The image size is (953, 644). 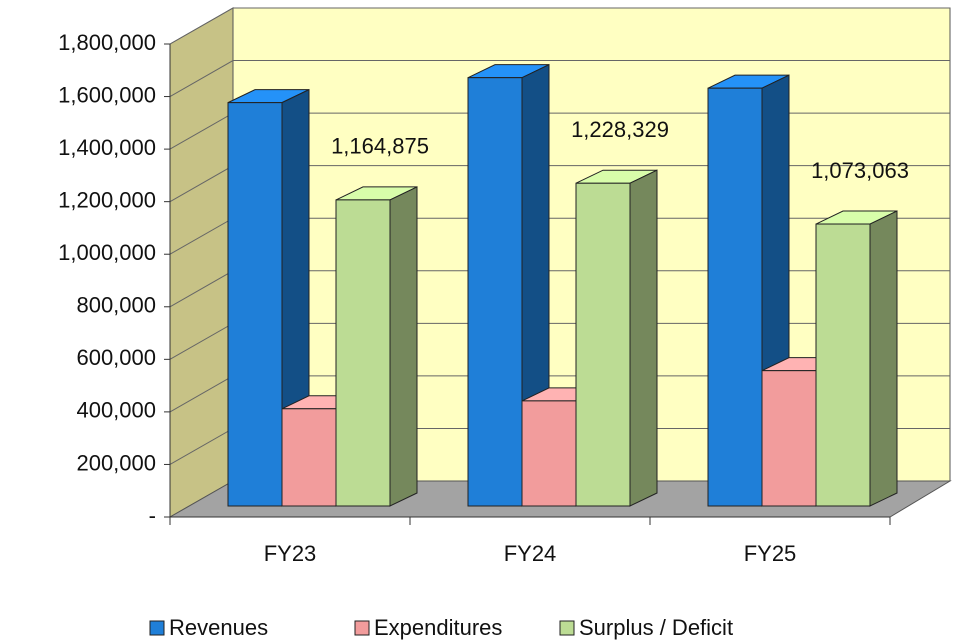 I want to click on y-tick-label: 1,200,000, so click(x=107, y=199).